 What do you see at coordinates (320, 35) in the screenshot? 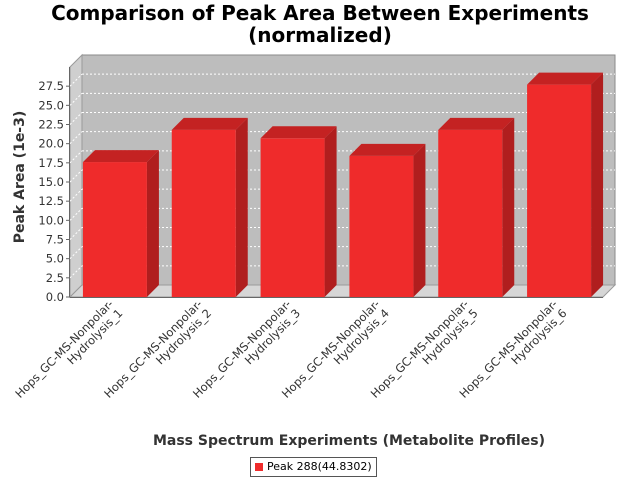
I see `chart-title-line-2: (normalized)` at bounding box center [320, 35].